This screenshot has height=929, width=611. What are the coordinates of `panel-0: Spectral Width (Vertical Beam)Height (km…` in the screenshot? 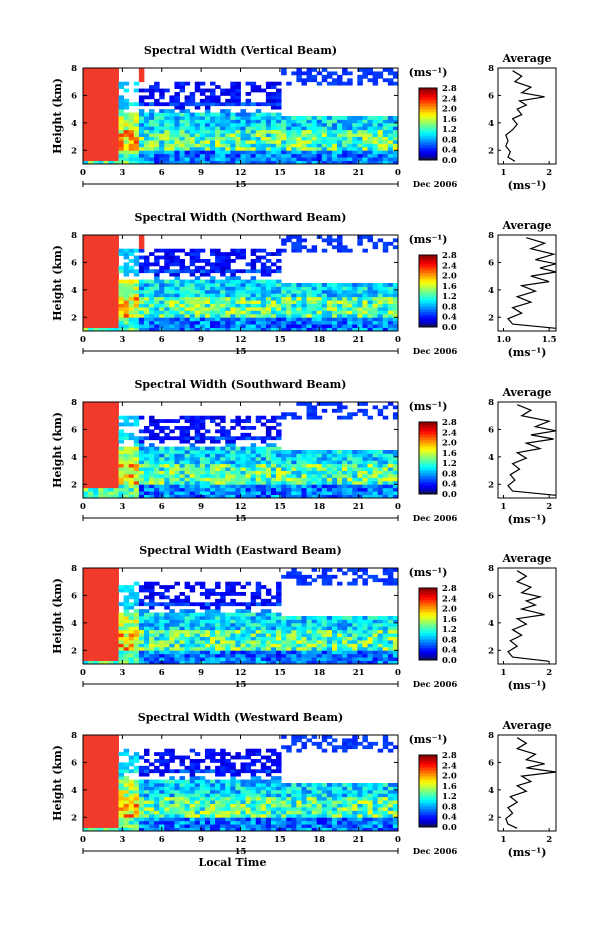 It's located at (304, 118).